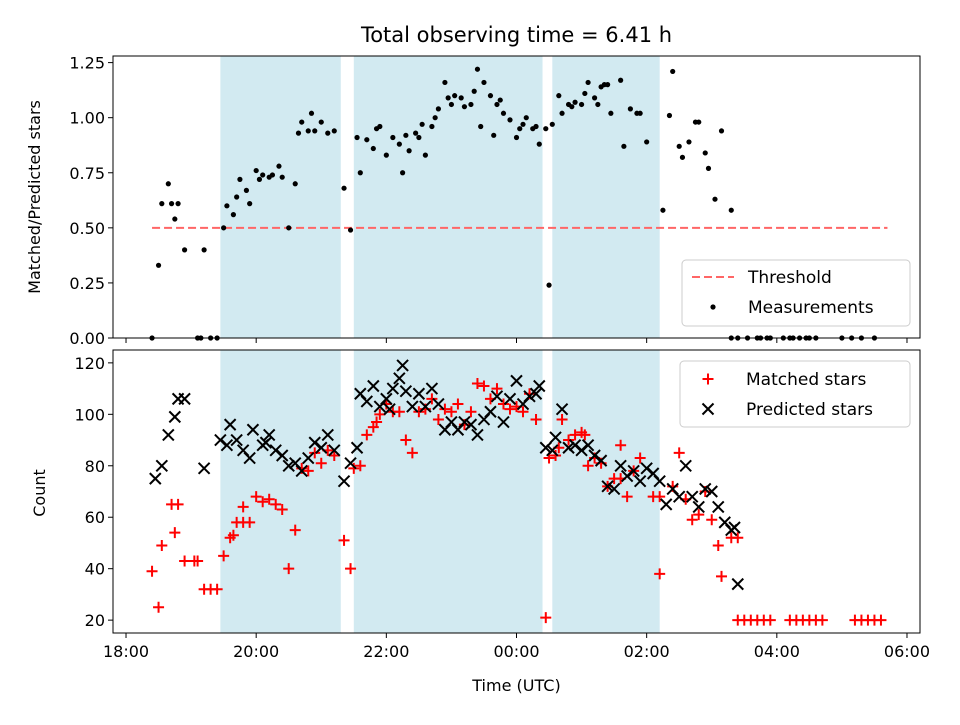 Image resolution: width=960 pixels, height=725 pixels. I want to click on x-tick-label: 20:00, so click(256, 651).